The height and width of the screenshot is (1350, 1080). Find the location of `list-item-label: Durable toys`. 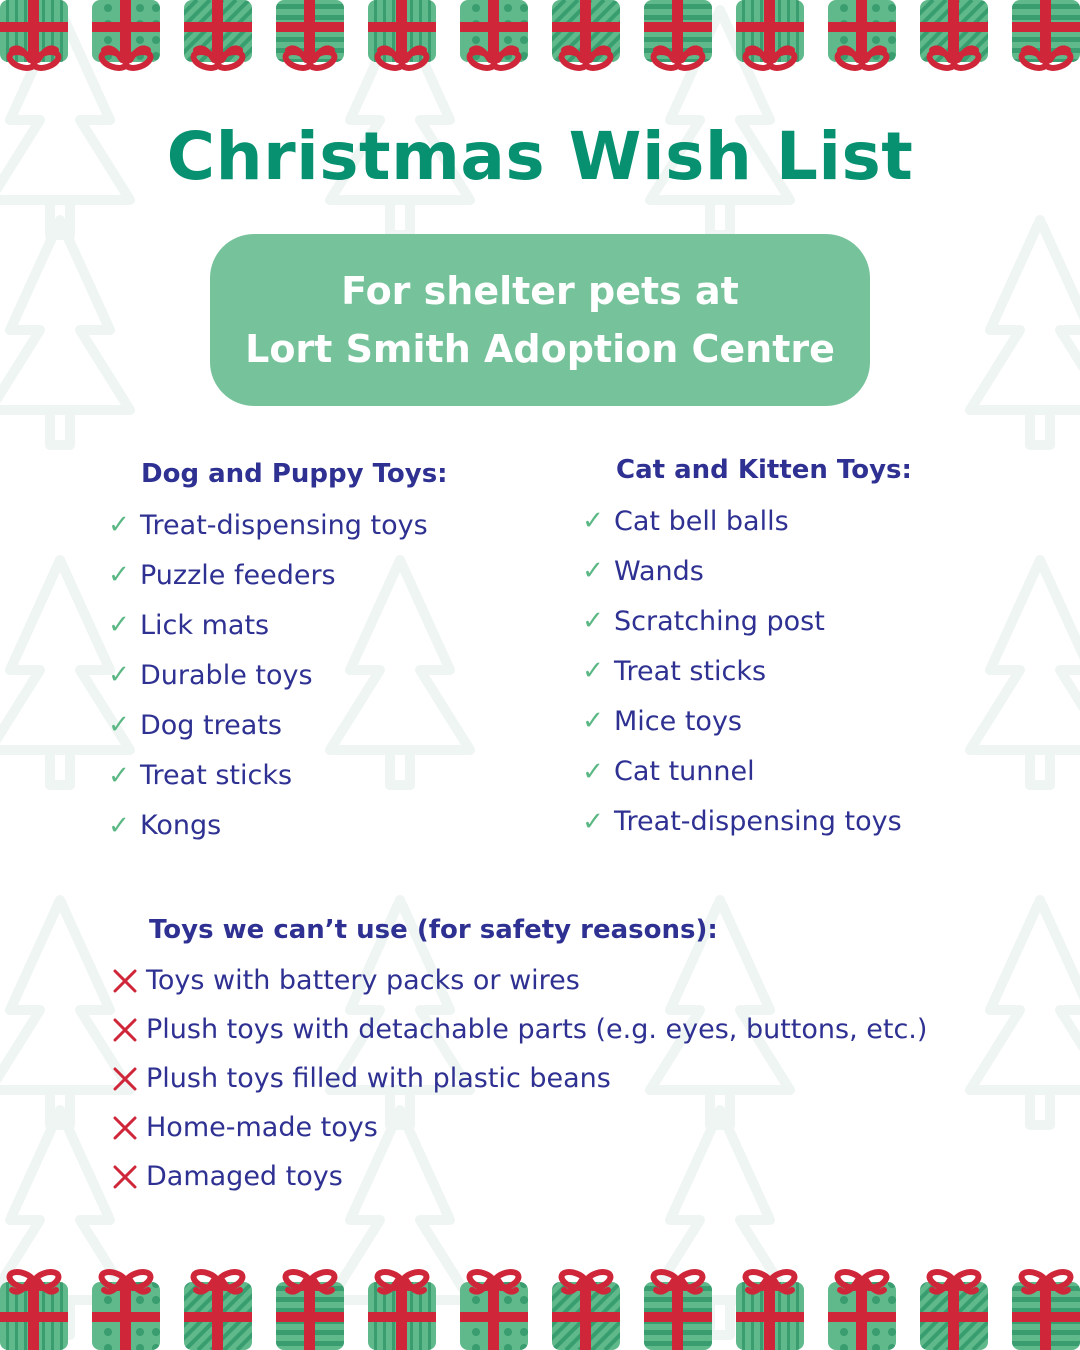

list-item-label: Durable toys is located at coordinates (226, 675).